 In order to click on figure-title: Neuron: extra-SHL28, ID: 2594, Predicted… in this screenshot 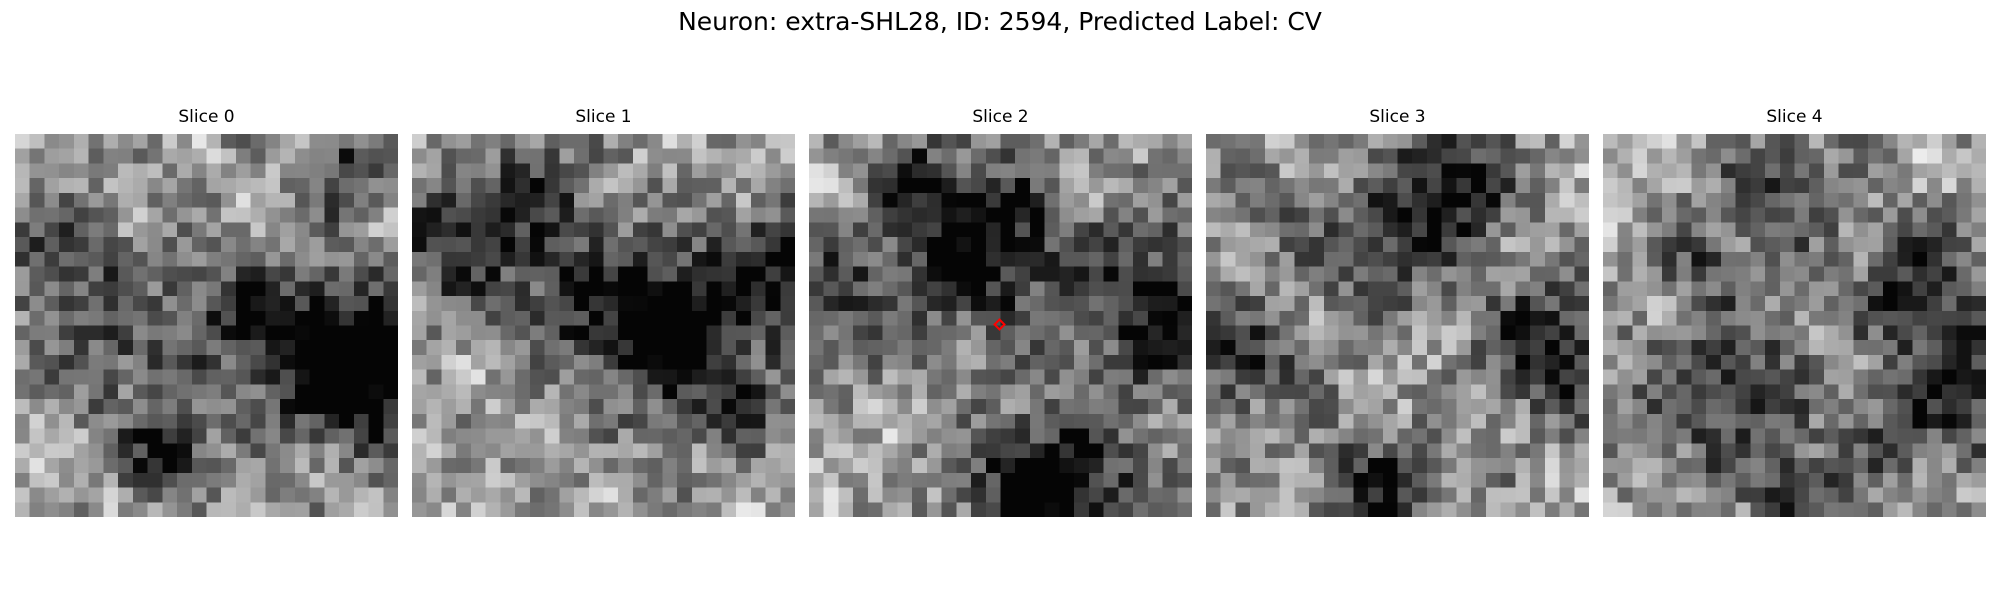, I will do `click(1000, 21)`.